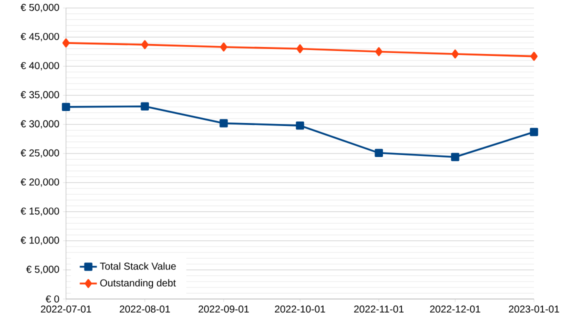 The width and height of the screenshot is (573, 327). Describe the element at coordinates (66, 309) in the screenshot. I see `x-tick-label: 2022-07-01` at that location.